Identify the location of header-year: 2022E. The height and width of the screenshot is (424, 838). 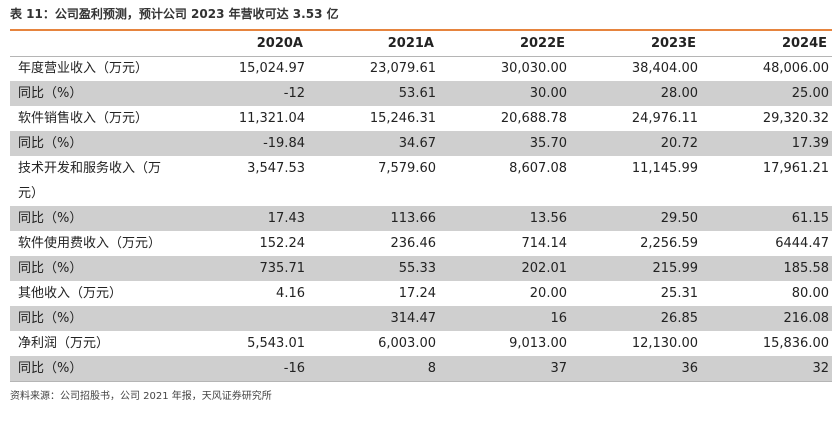
(542, 43).